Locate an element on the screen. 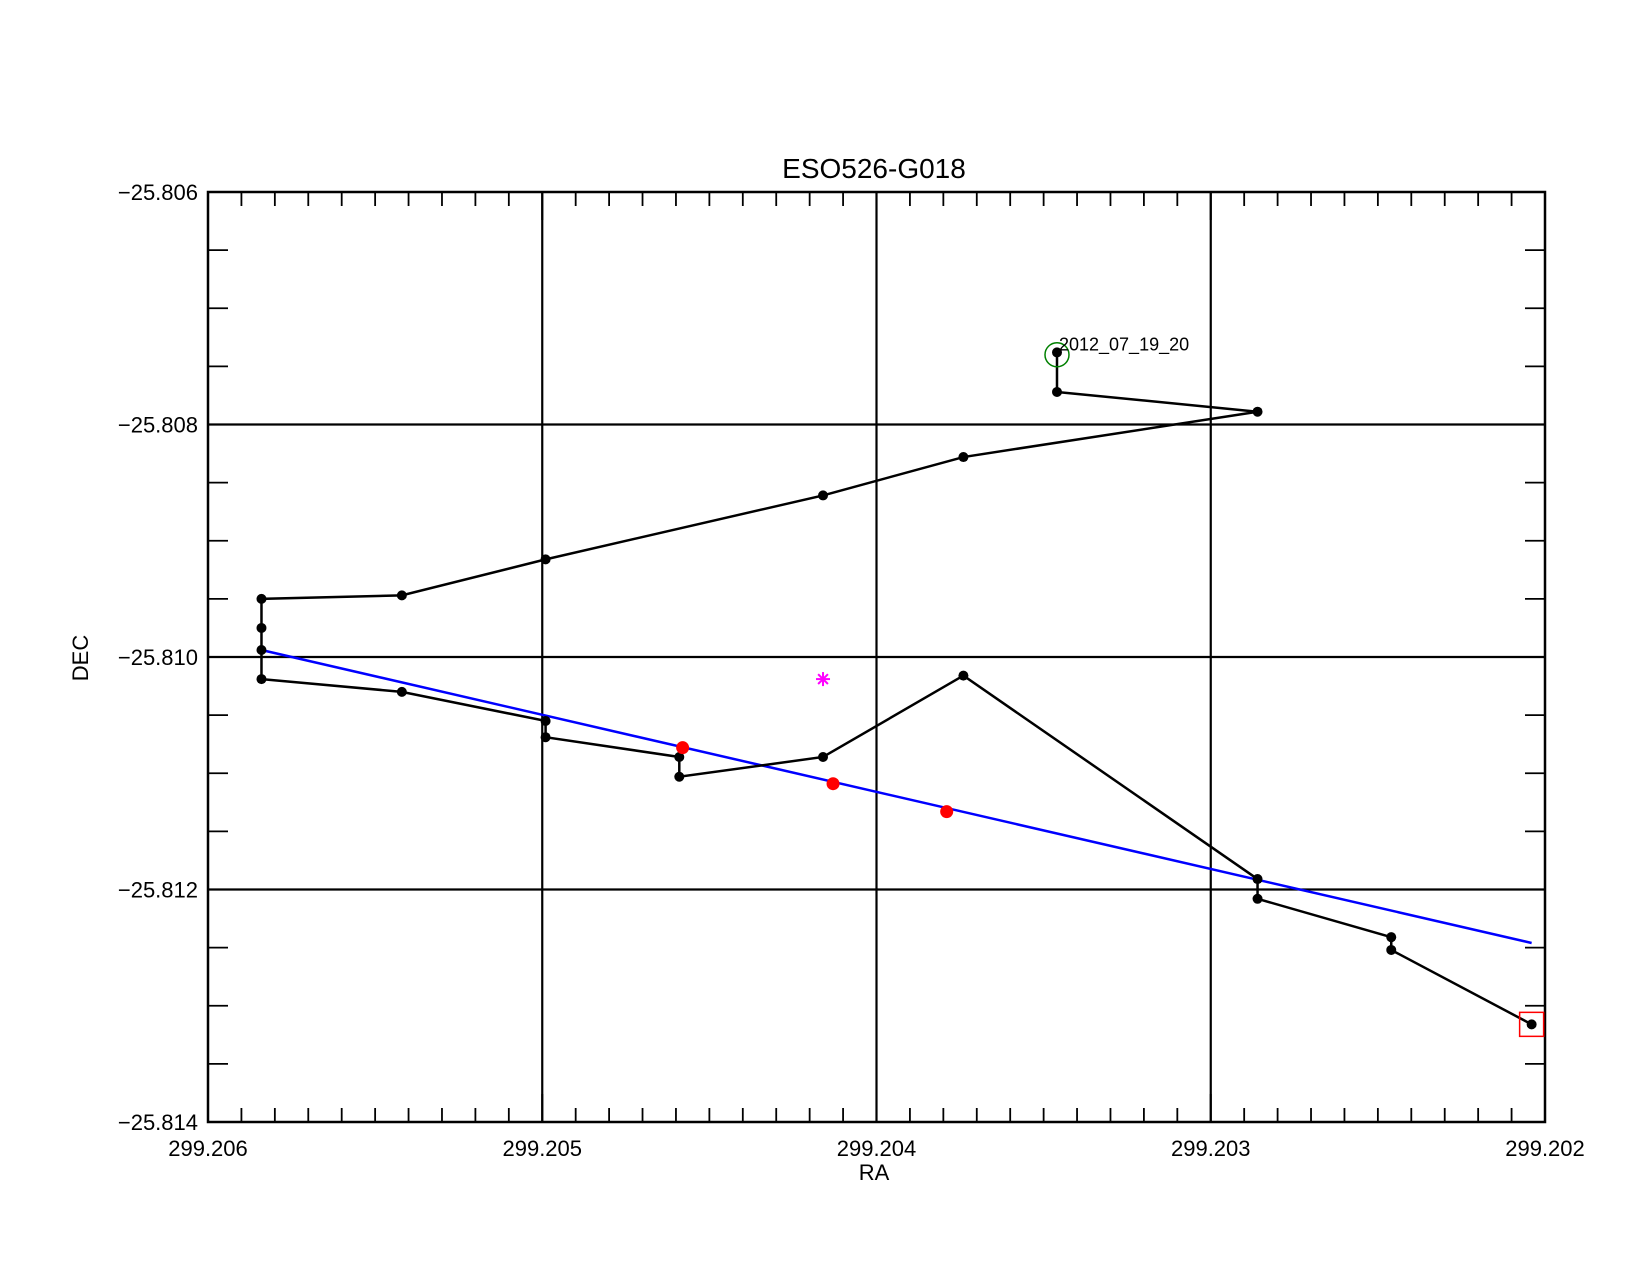 The image size is (1650, 1275). chart-title: ESO526-G018 is located at coordinates (874, 168).